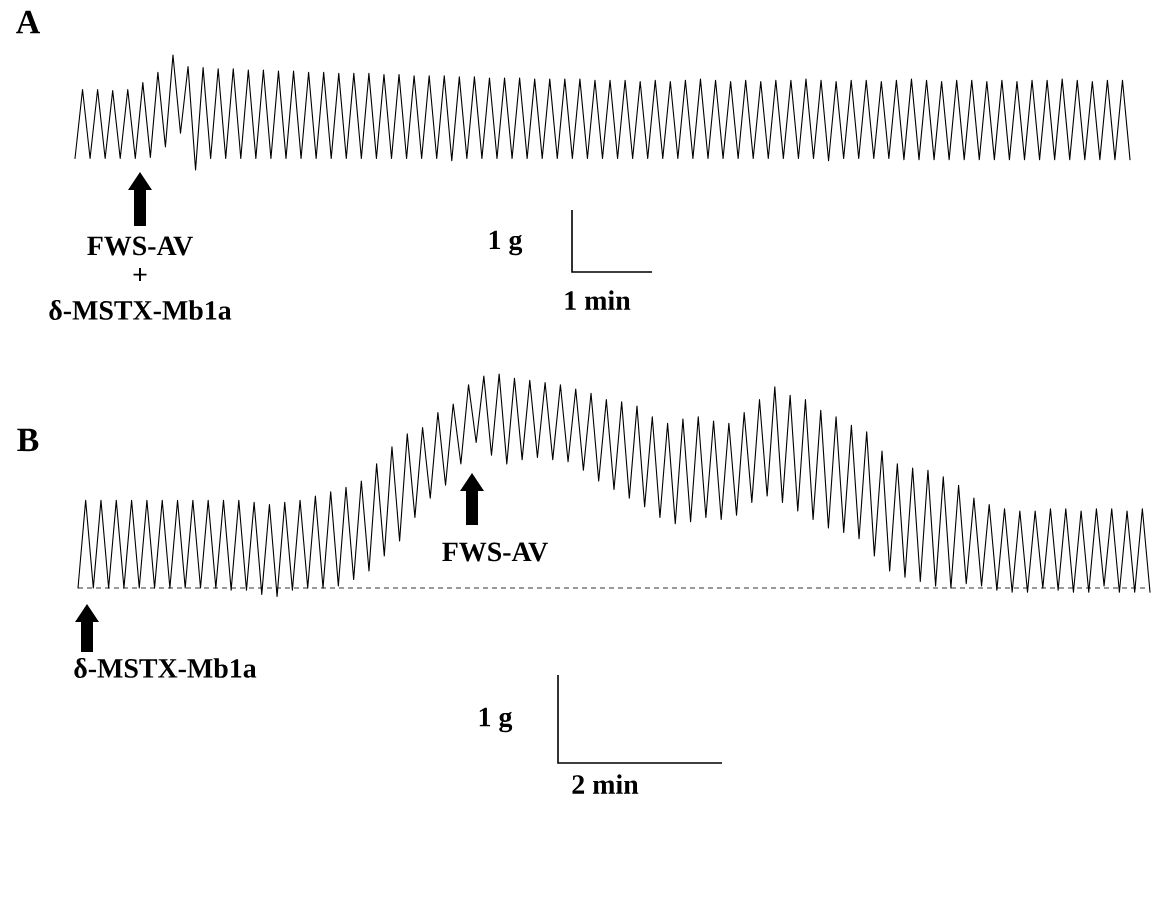  Describe the element at coordinates (28, 22) in the screenshot. I see `chart-title: A` at that location.